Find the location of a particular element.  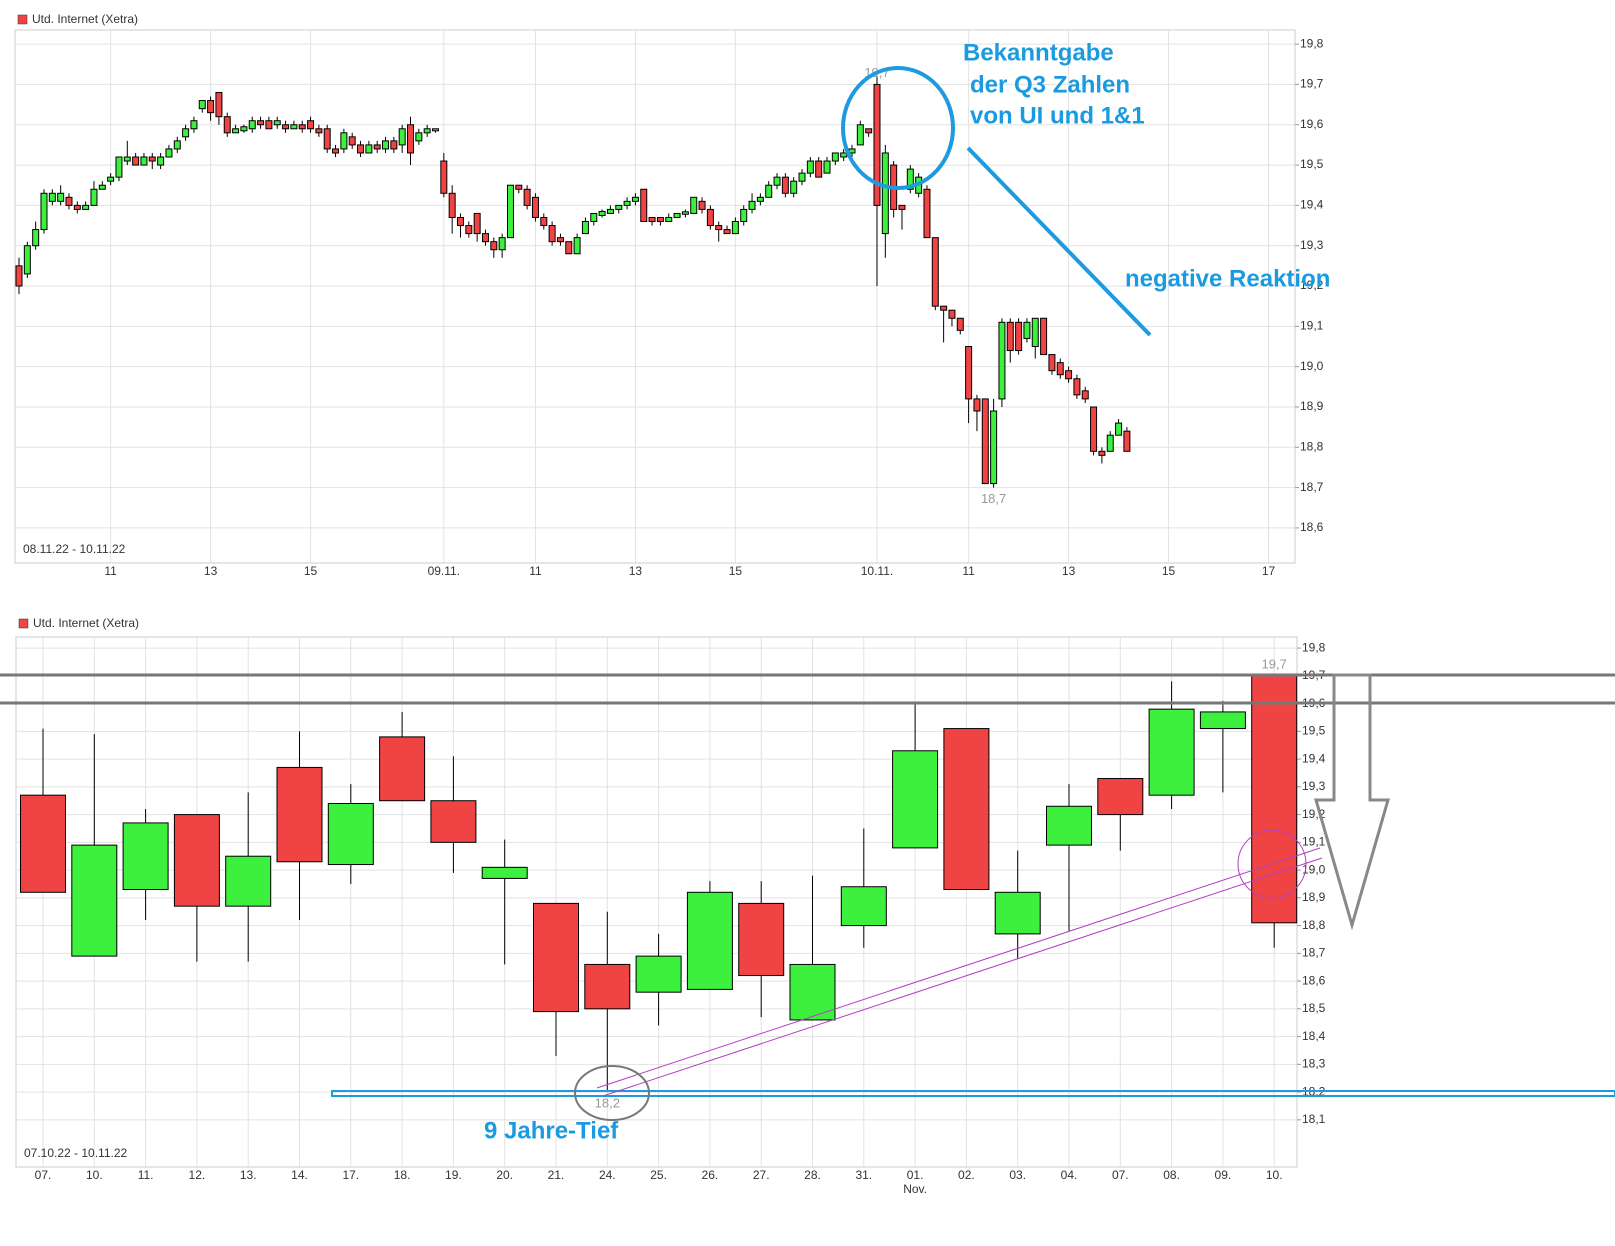

y-tick-label: 19,2 is located at coordinates (1312, 285).